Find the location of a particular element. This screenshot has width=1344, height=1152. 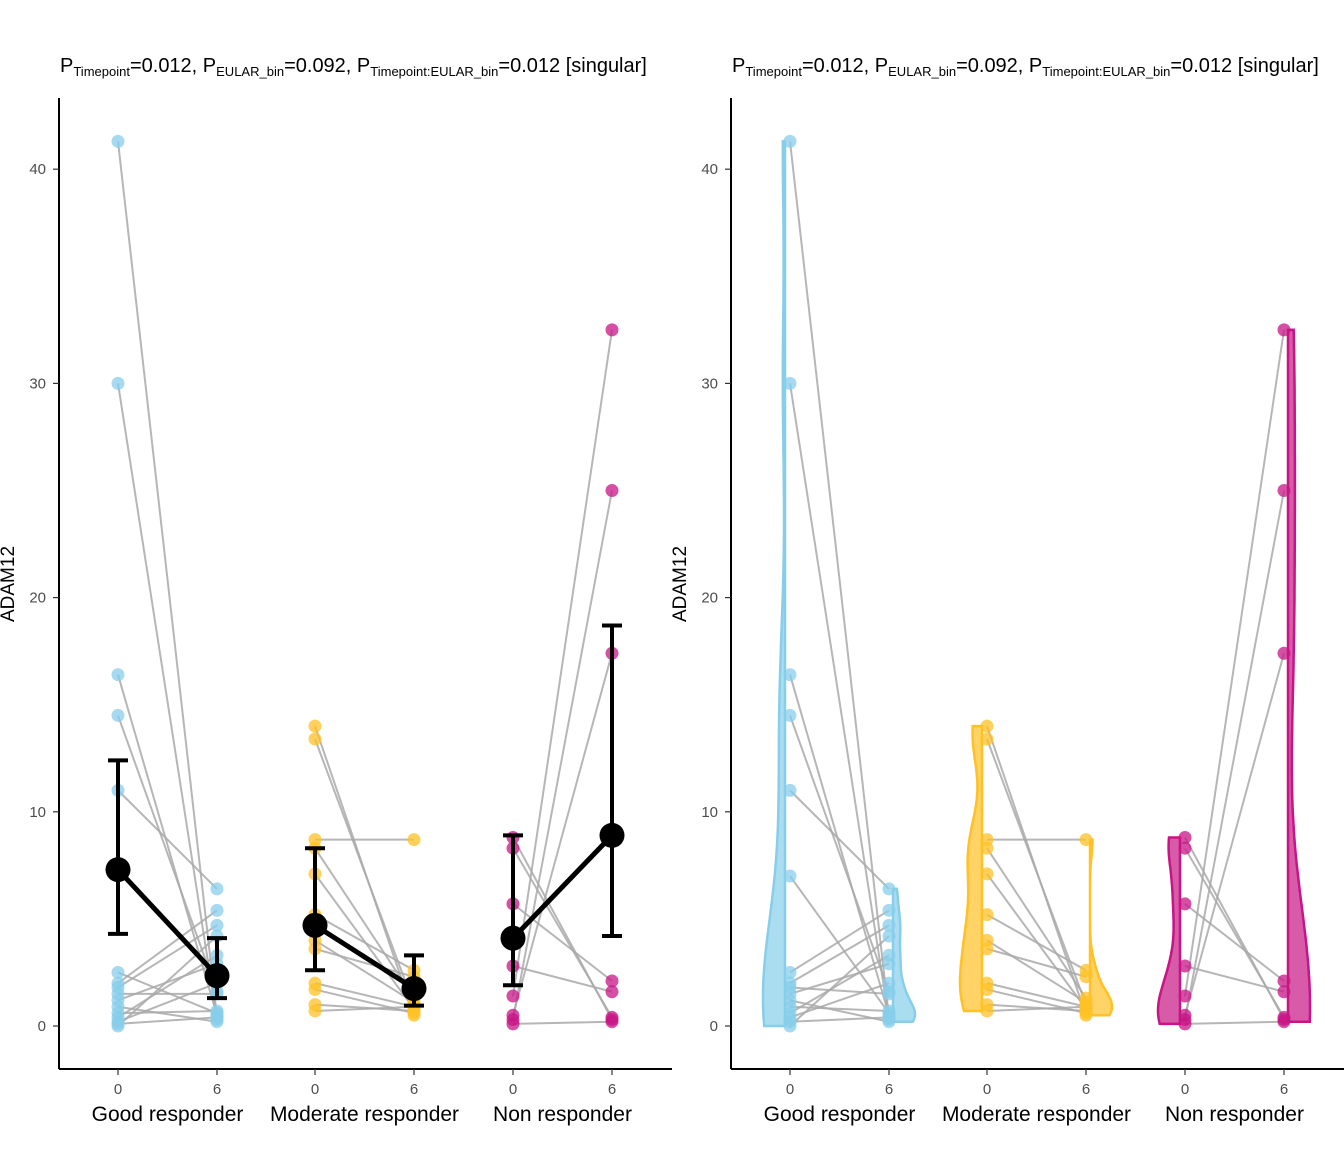

y-tick-label: 0 is located at coordinates (714, 1026).